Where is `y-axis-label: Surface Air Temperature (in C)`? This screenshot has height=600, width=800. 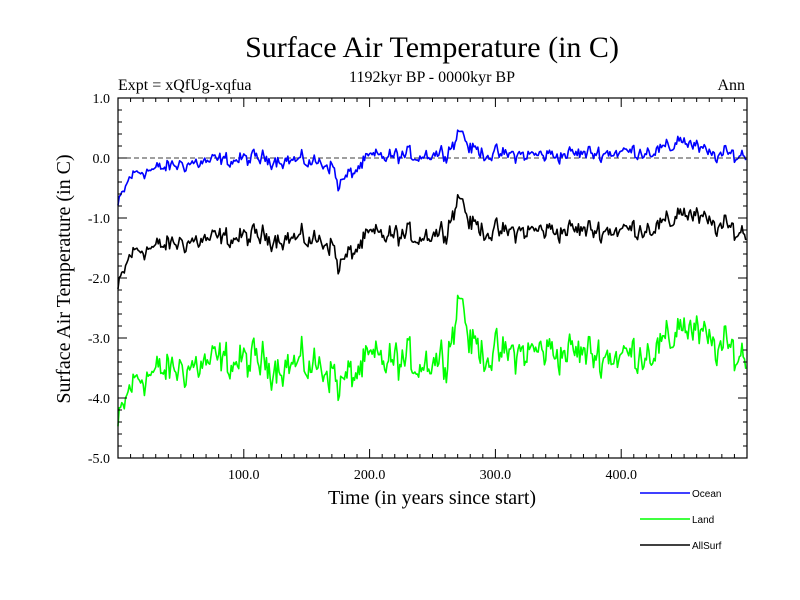
y-axis-label: Surface Air Temperature (in C) is located at coordinates (64, 278).